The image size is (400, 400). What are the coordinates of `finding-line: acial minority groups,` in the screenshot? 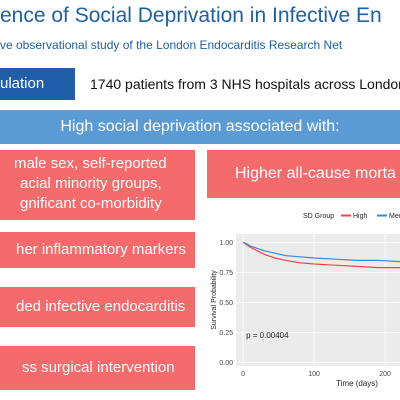 It's located at (91, 183).